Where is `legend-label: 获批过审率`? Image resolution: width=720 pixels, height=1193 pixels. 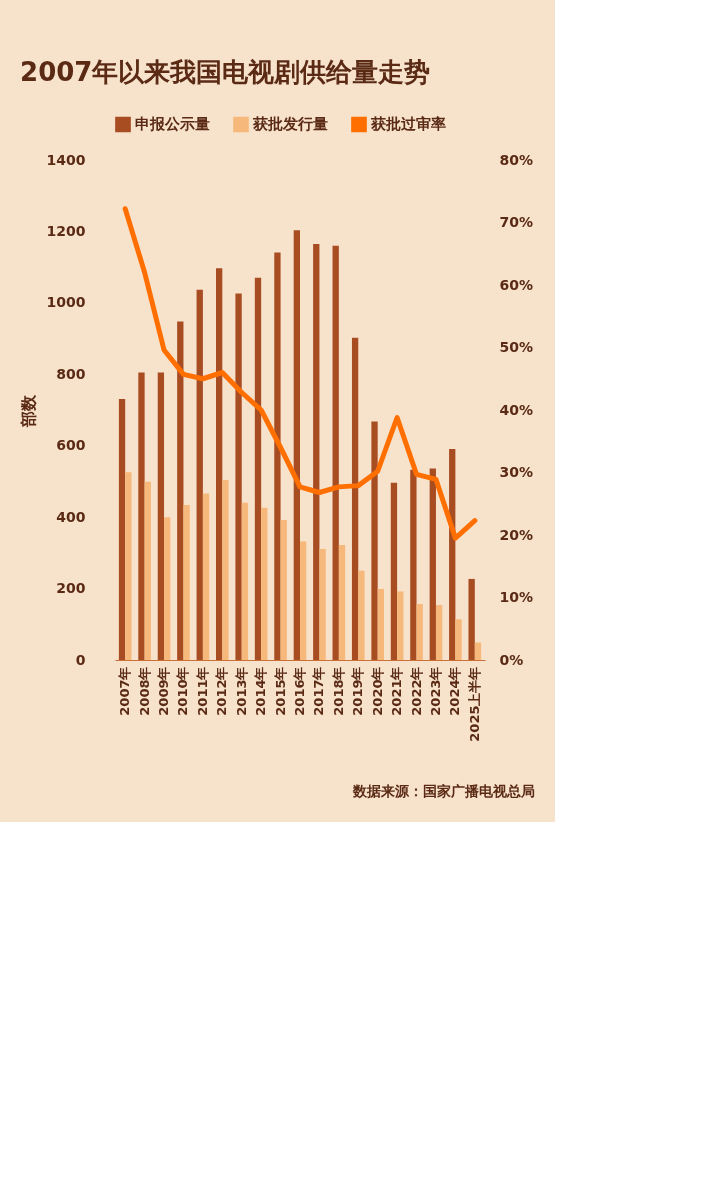
legend-label: 获批过审率 is located at coordinates (408, 124).